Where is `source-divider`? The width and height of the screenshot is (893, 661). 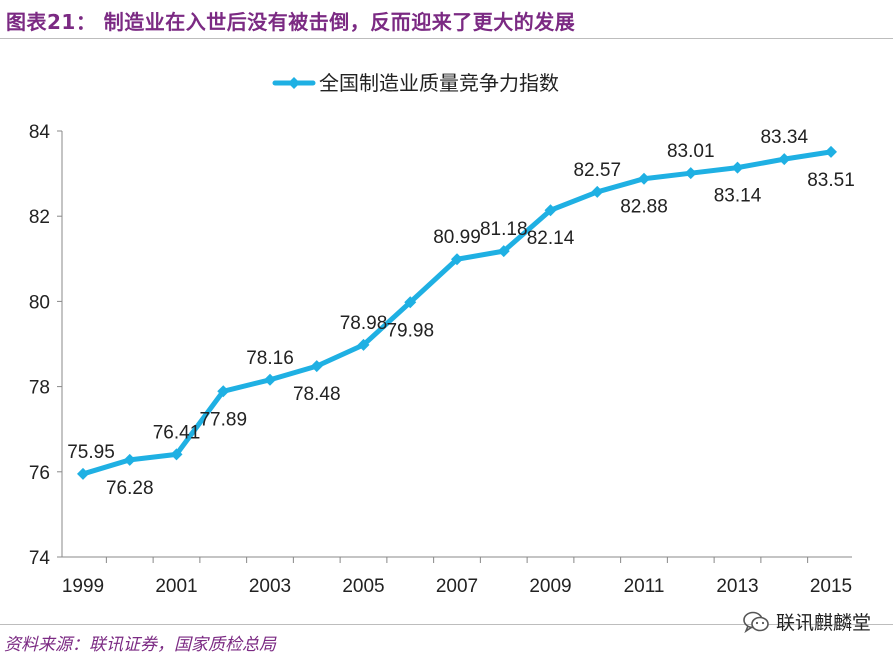
source-divider is located at coordinates (446, 624).